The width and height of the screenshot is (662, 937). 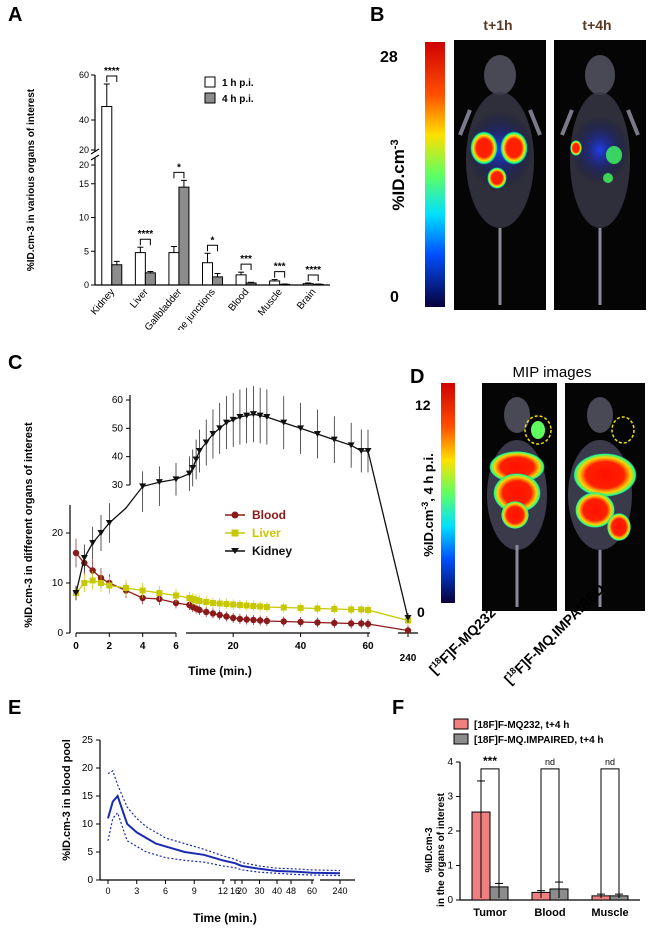 What do you see at coordinates (610, 762) in the screenshot?
I see `significance-label-f: nd` at bounding box center [610, 762].